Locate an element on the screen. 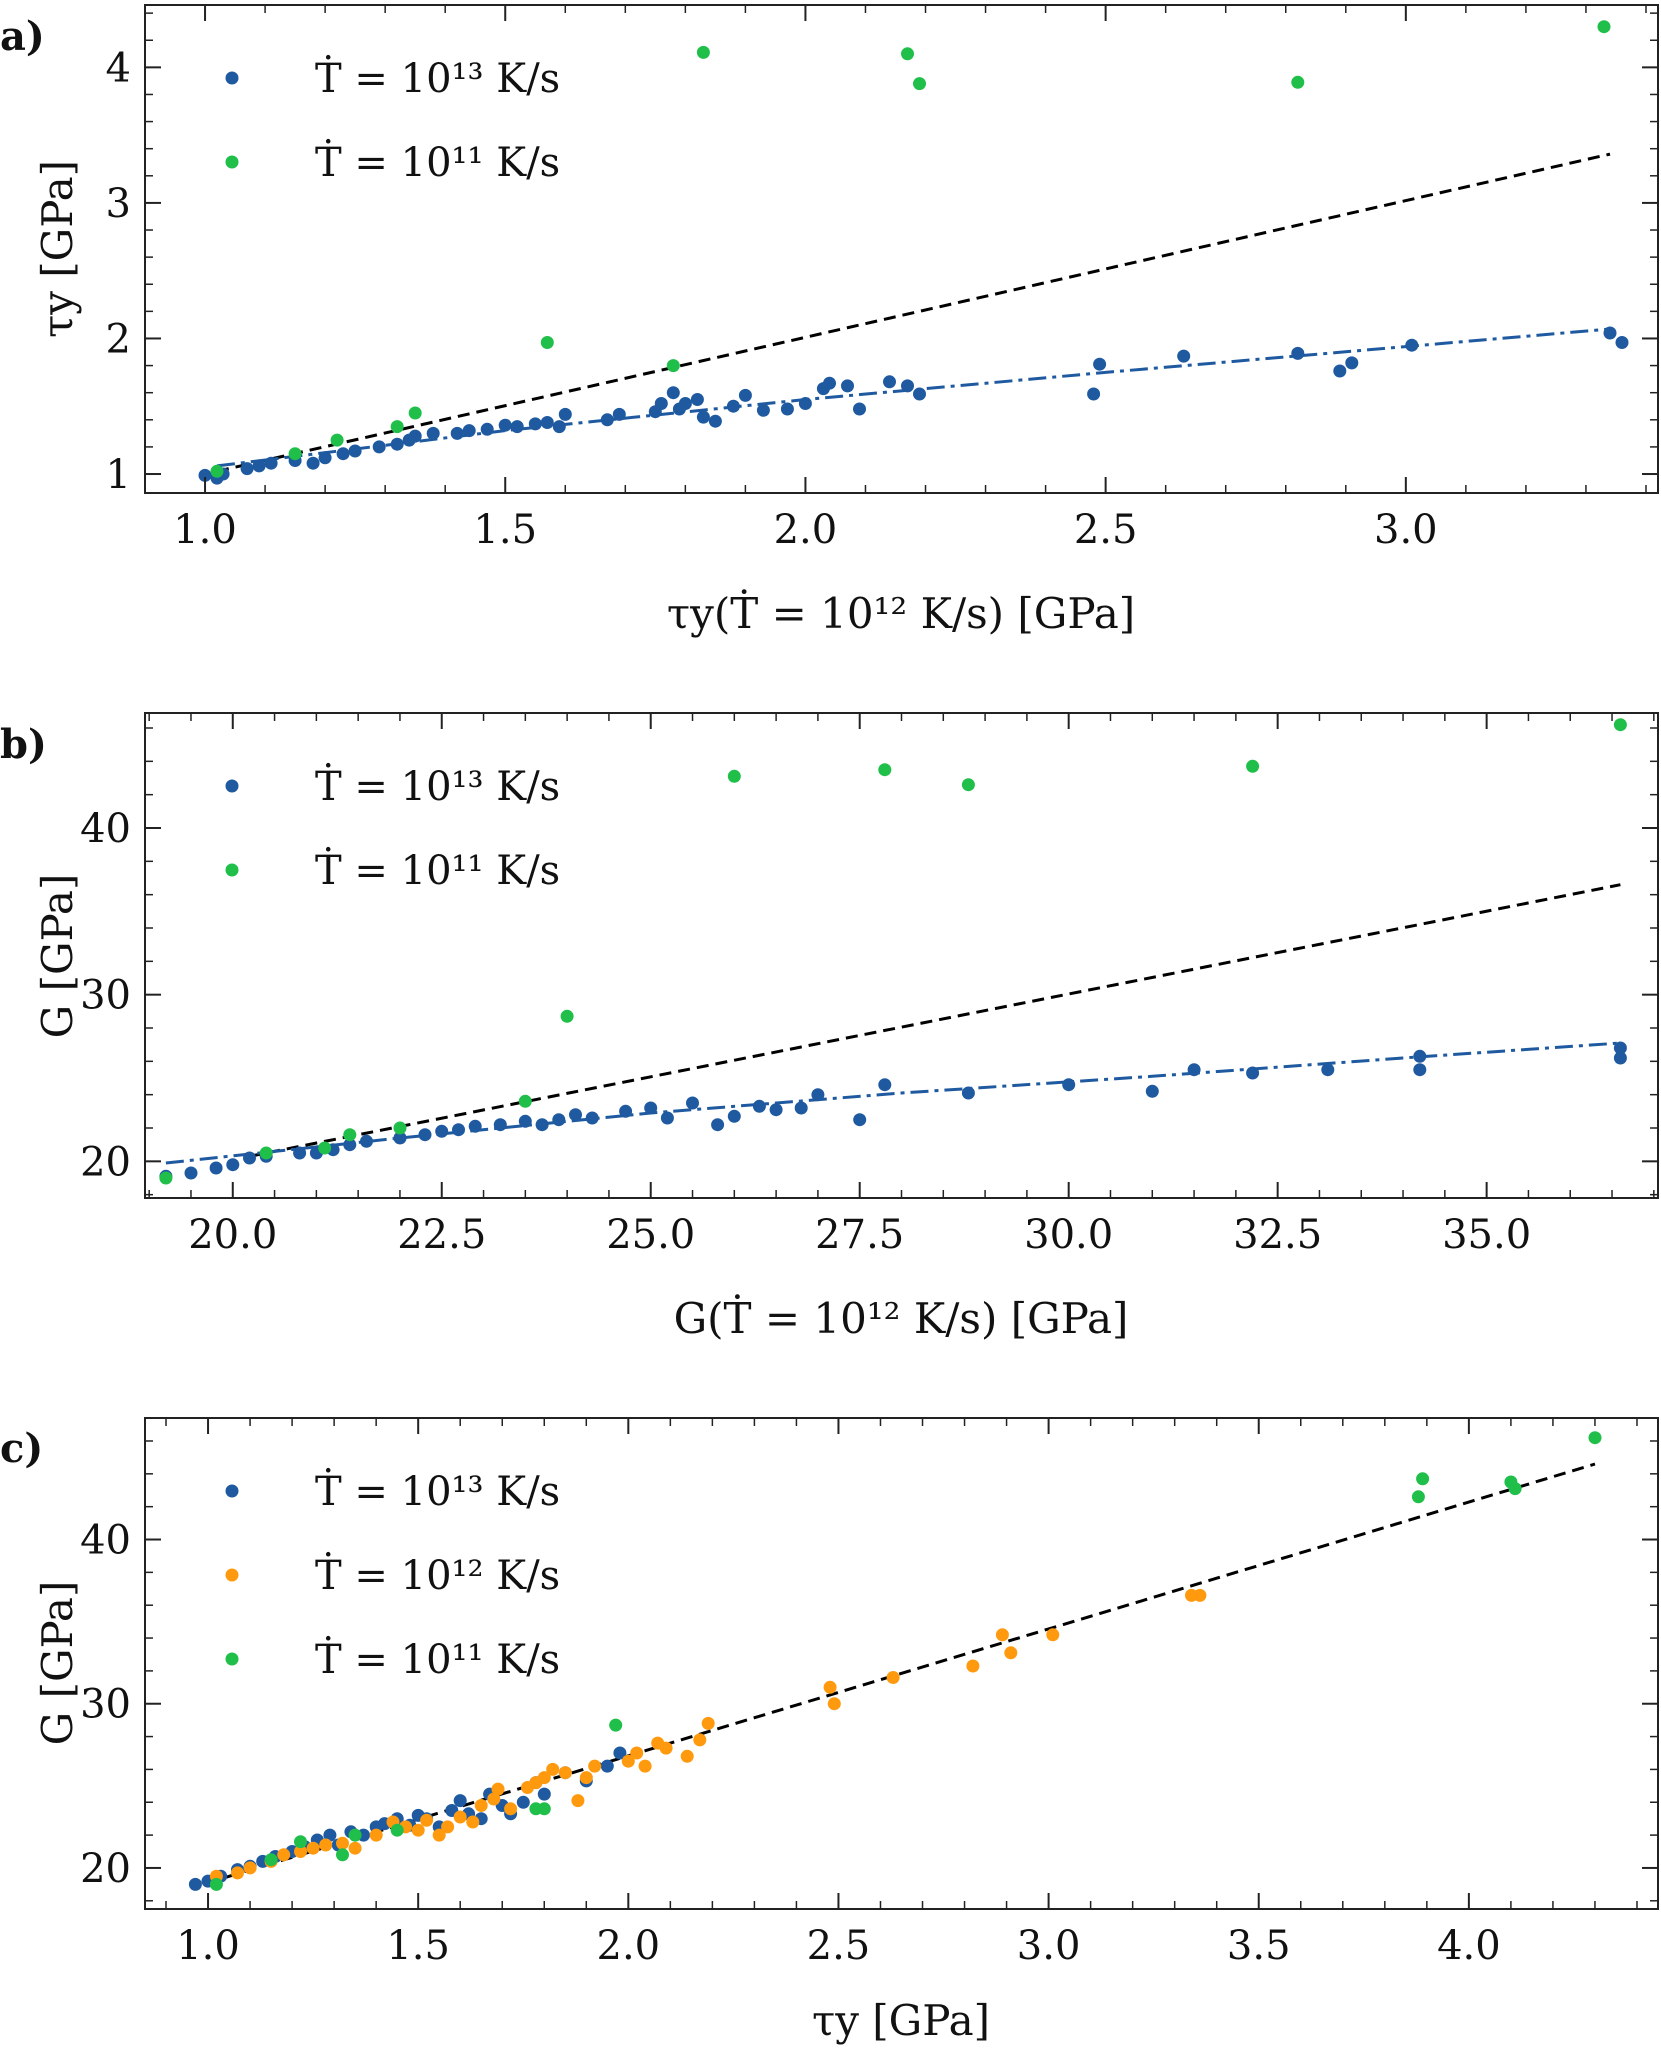 The width and height of the screenshot is (1661, 2049). panel-b-label: b) is located at coordinates (23, 744).